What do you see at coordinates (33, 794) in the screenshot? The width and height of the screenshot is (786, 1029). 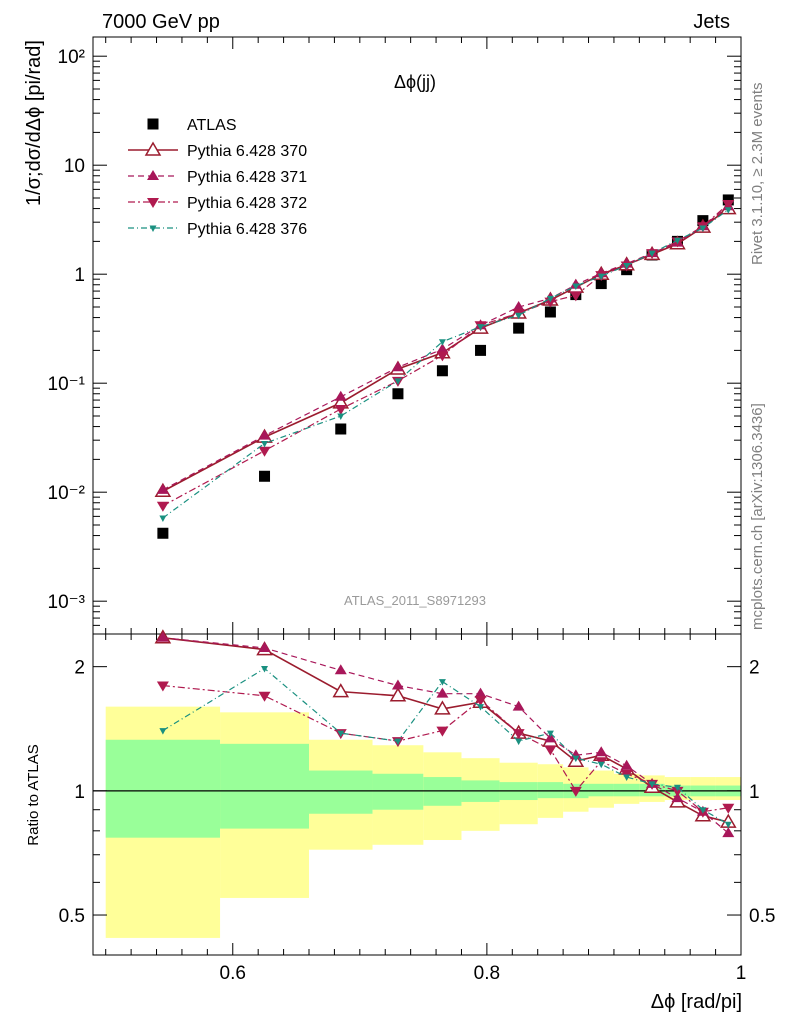 I see `ratio-y-axis-label: Ratio to ATLAS` at bounding box center [33, 794].